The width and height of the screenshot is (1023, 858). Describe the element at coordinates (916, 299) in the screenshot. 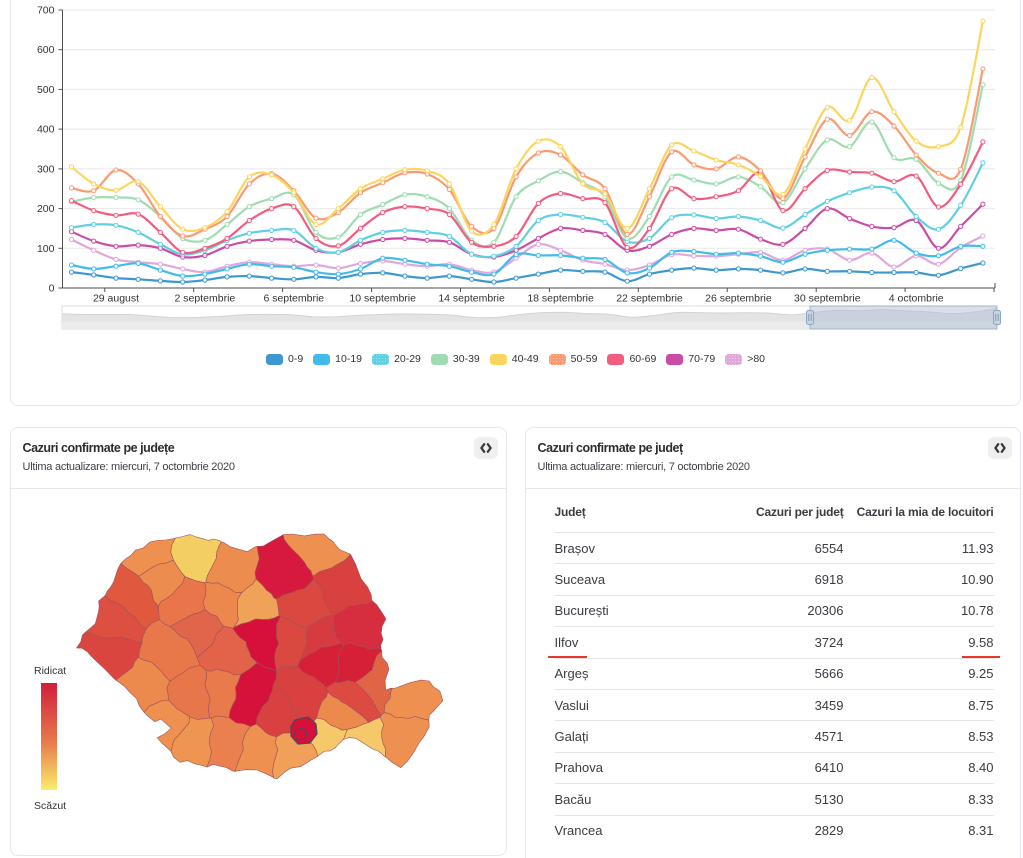

I see `svg-text: 4 octombrie` at that location.